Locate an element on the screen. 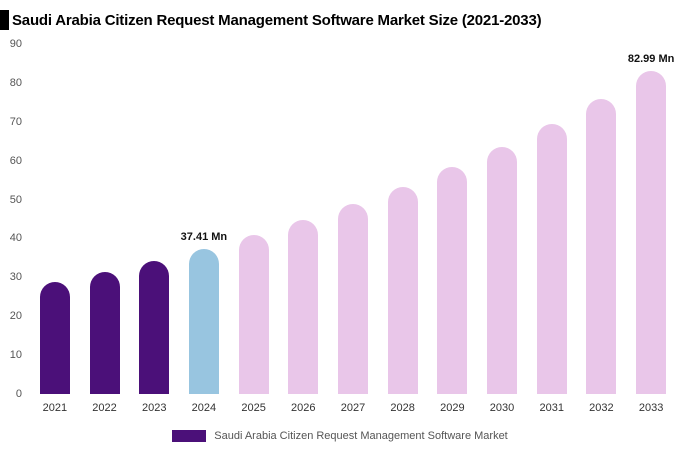  legend-swatch is located at coordinates (189, 436).